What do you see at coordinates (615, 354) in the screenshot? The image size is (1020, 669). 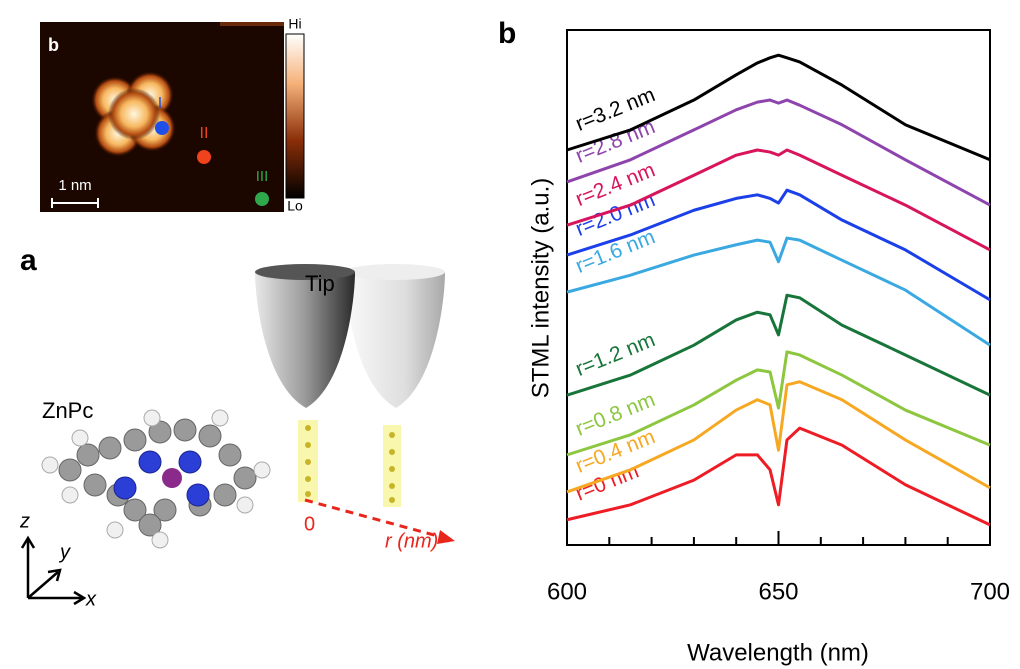 I see `series-label: r=1.2 nm` at bounding box center [615, 354].